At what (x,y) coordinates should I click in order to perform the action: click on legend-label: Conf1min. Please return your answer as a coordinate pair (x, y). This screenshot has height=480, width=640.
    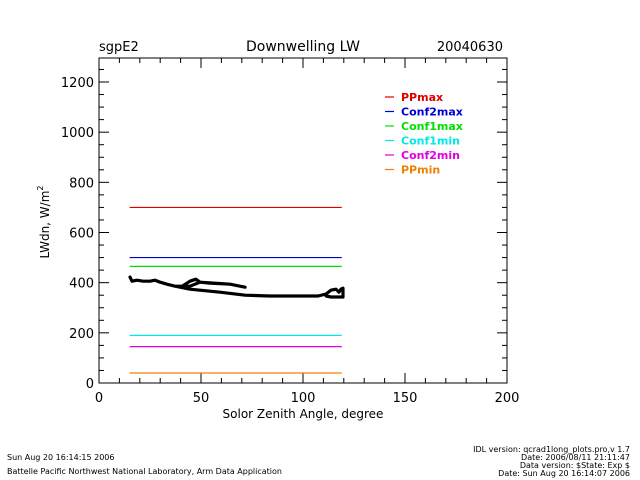
    Looking at the image, I should click on (430, 141).